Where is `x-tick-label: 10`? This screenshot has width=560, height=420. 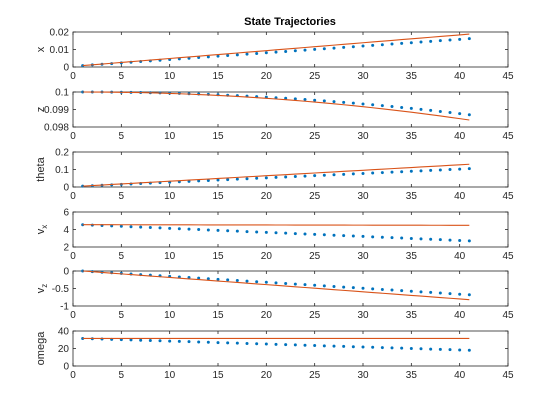
x-tick-label: 10 is located at coordinates (170, 375).